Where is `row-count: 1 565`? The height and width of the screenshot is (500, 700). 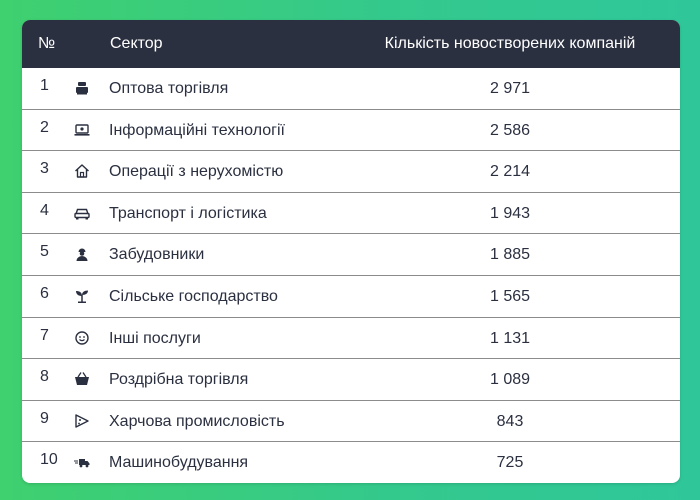 row-count: 1 565 is located at coordinates (510, 296).